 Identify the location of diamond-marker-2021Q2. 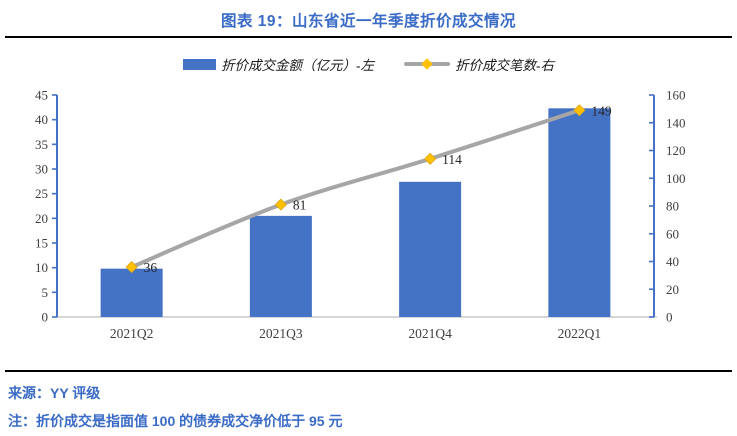
(131, 267).